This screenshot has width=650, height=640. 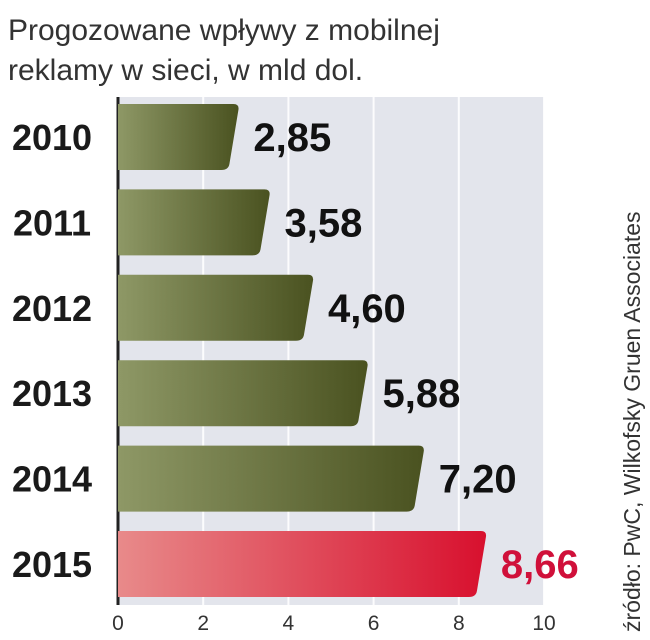 What do you see at coordinates (224, 30) in the screenshot?
I see `chart-title-line1: Progozowane wpływy z mobilnej` at bounding box center [224, 30].